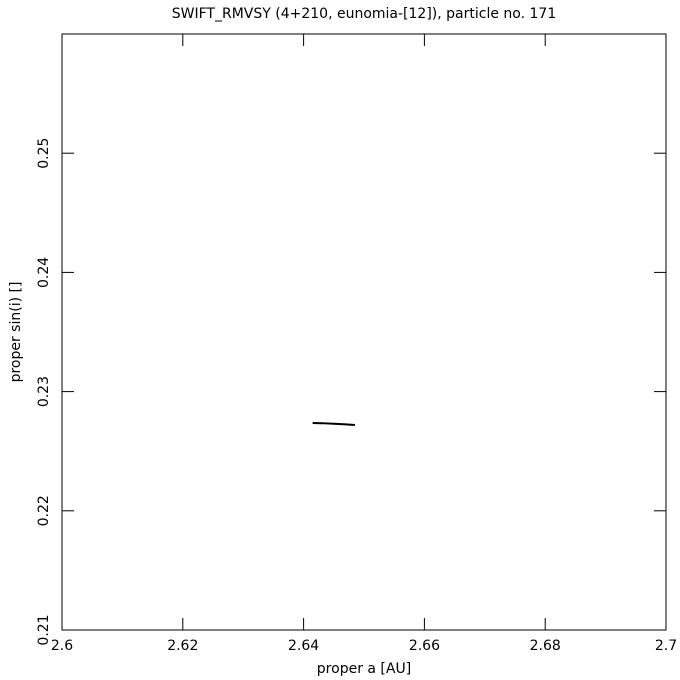  Describe the element at coordinates (16, 332) in the screenshot. I see `y-axis-label: proper sin(i) []` at that location.